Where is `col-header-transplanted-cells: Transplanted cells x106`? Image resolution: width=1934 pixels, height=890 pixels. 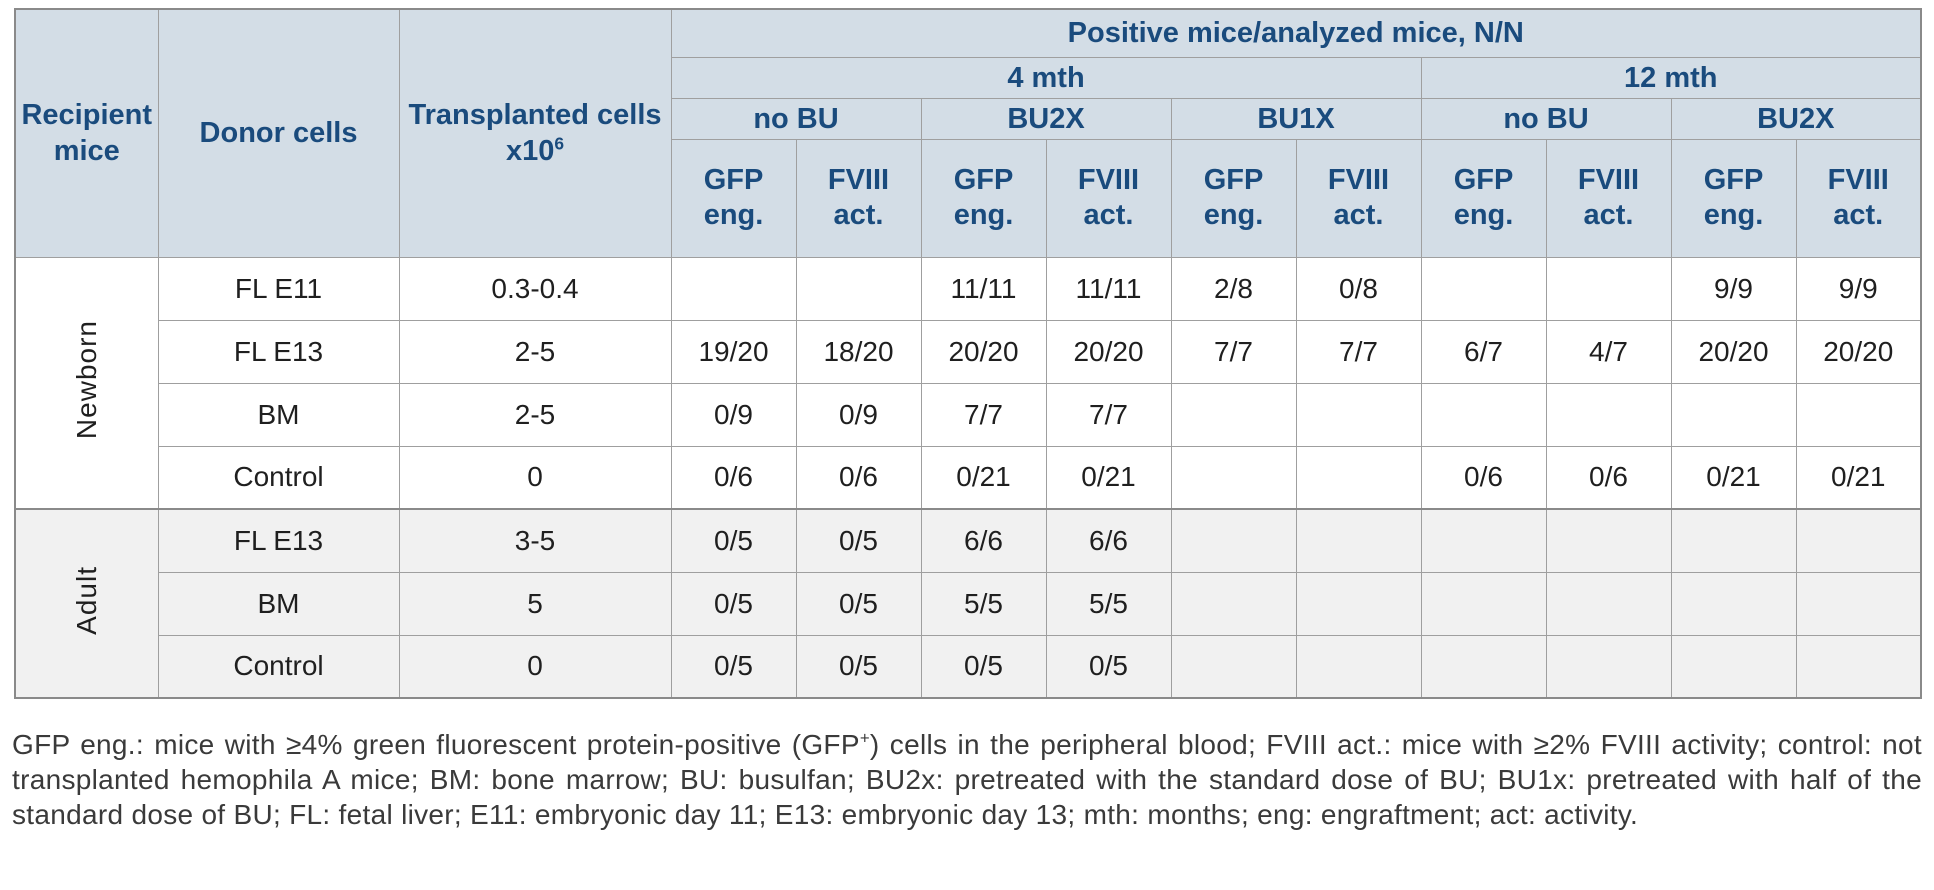 col-header-transplanted-cells: Transplanted cells x106 is located at coordinates (535, 133).